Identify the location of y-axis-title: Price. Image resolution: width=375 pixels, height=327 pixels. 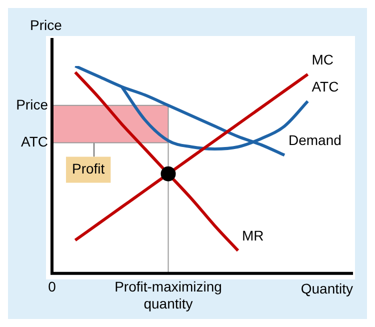
(46, 25).